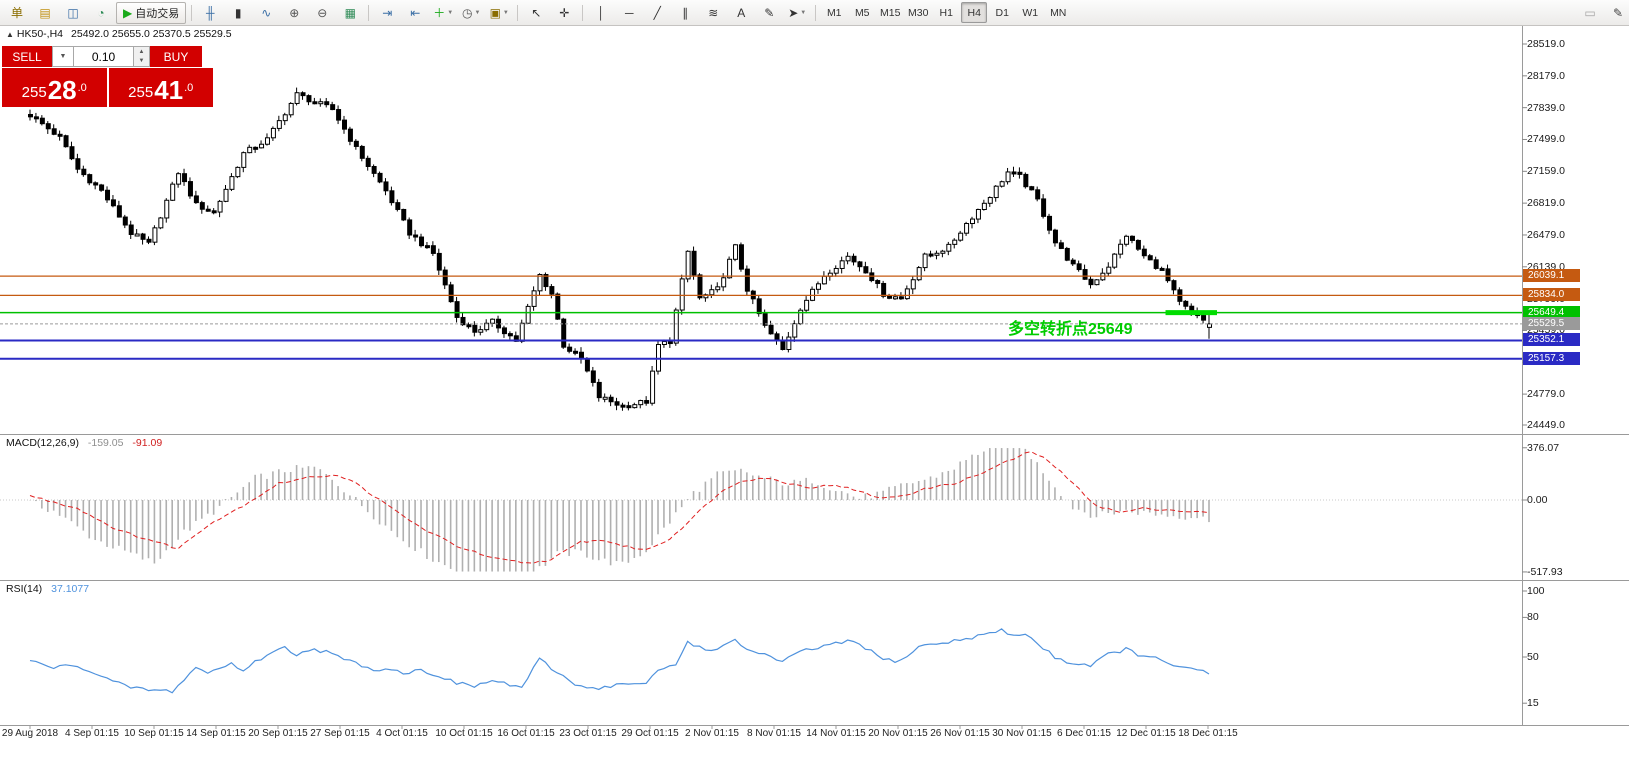  I want to click on time-axis-label: 4 Oct 01:15, so click(402, 733).